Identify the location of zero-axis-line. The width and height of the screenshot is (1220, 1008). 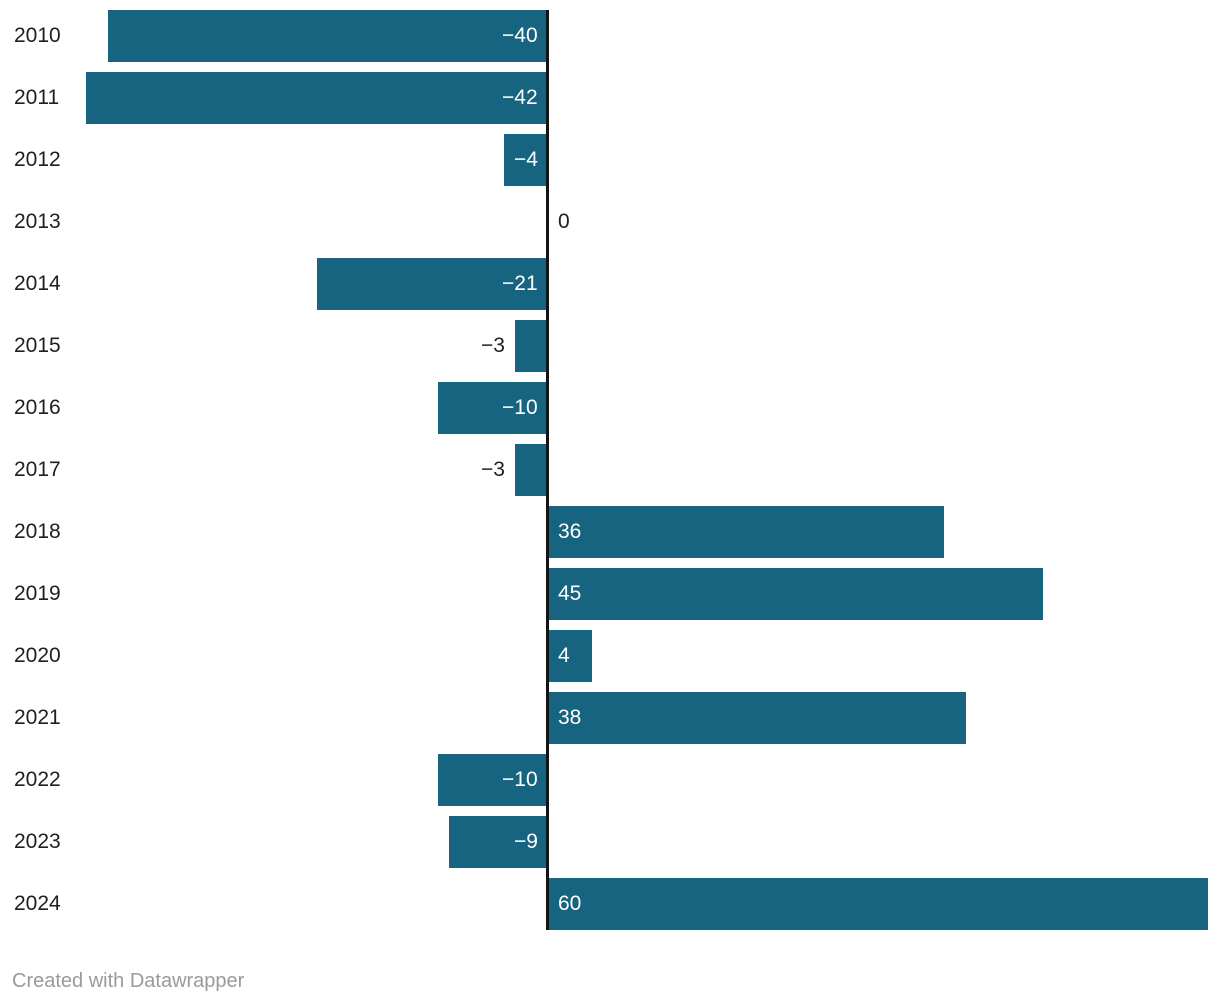
(547, 470).